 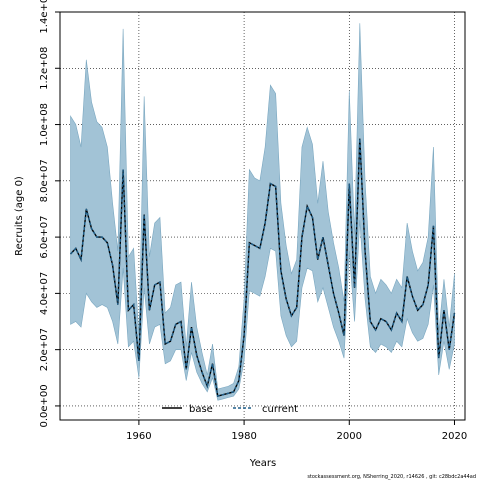 What do you see at coordinates (296, 431) in the screenshot?
I see `x-axis: 1960 1980 2000 2020` at bounding box center [296, 431].